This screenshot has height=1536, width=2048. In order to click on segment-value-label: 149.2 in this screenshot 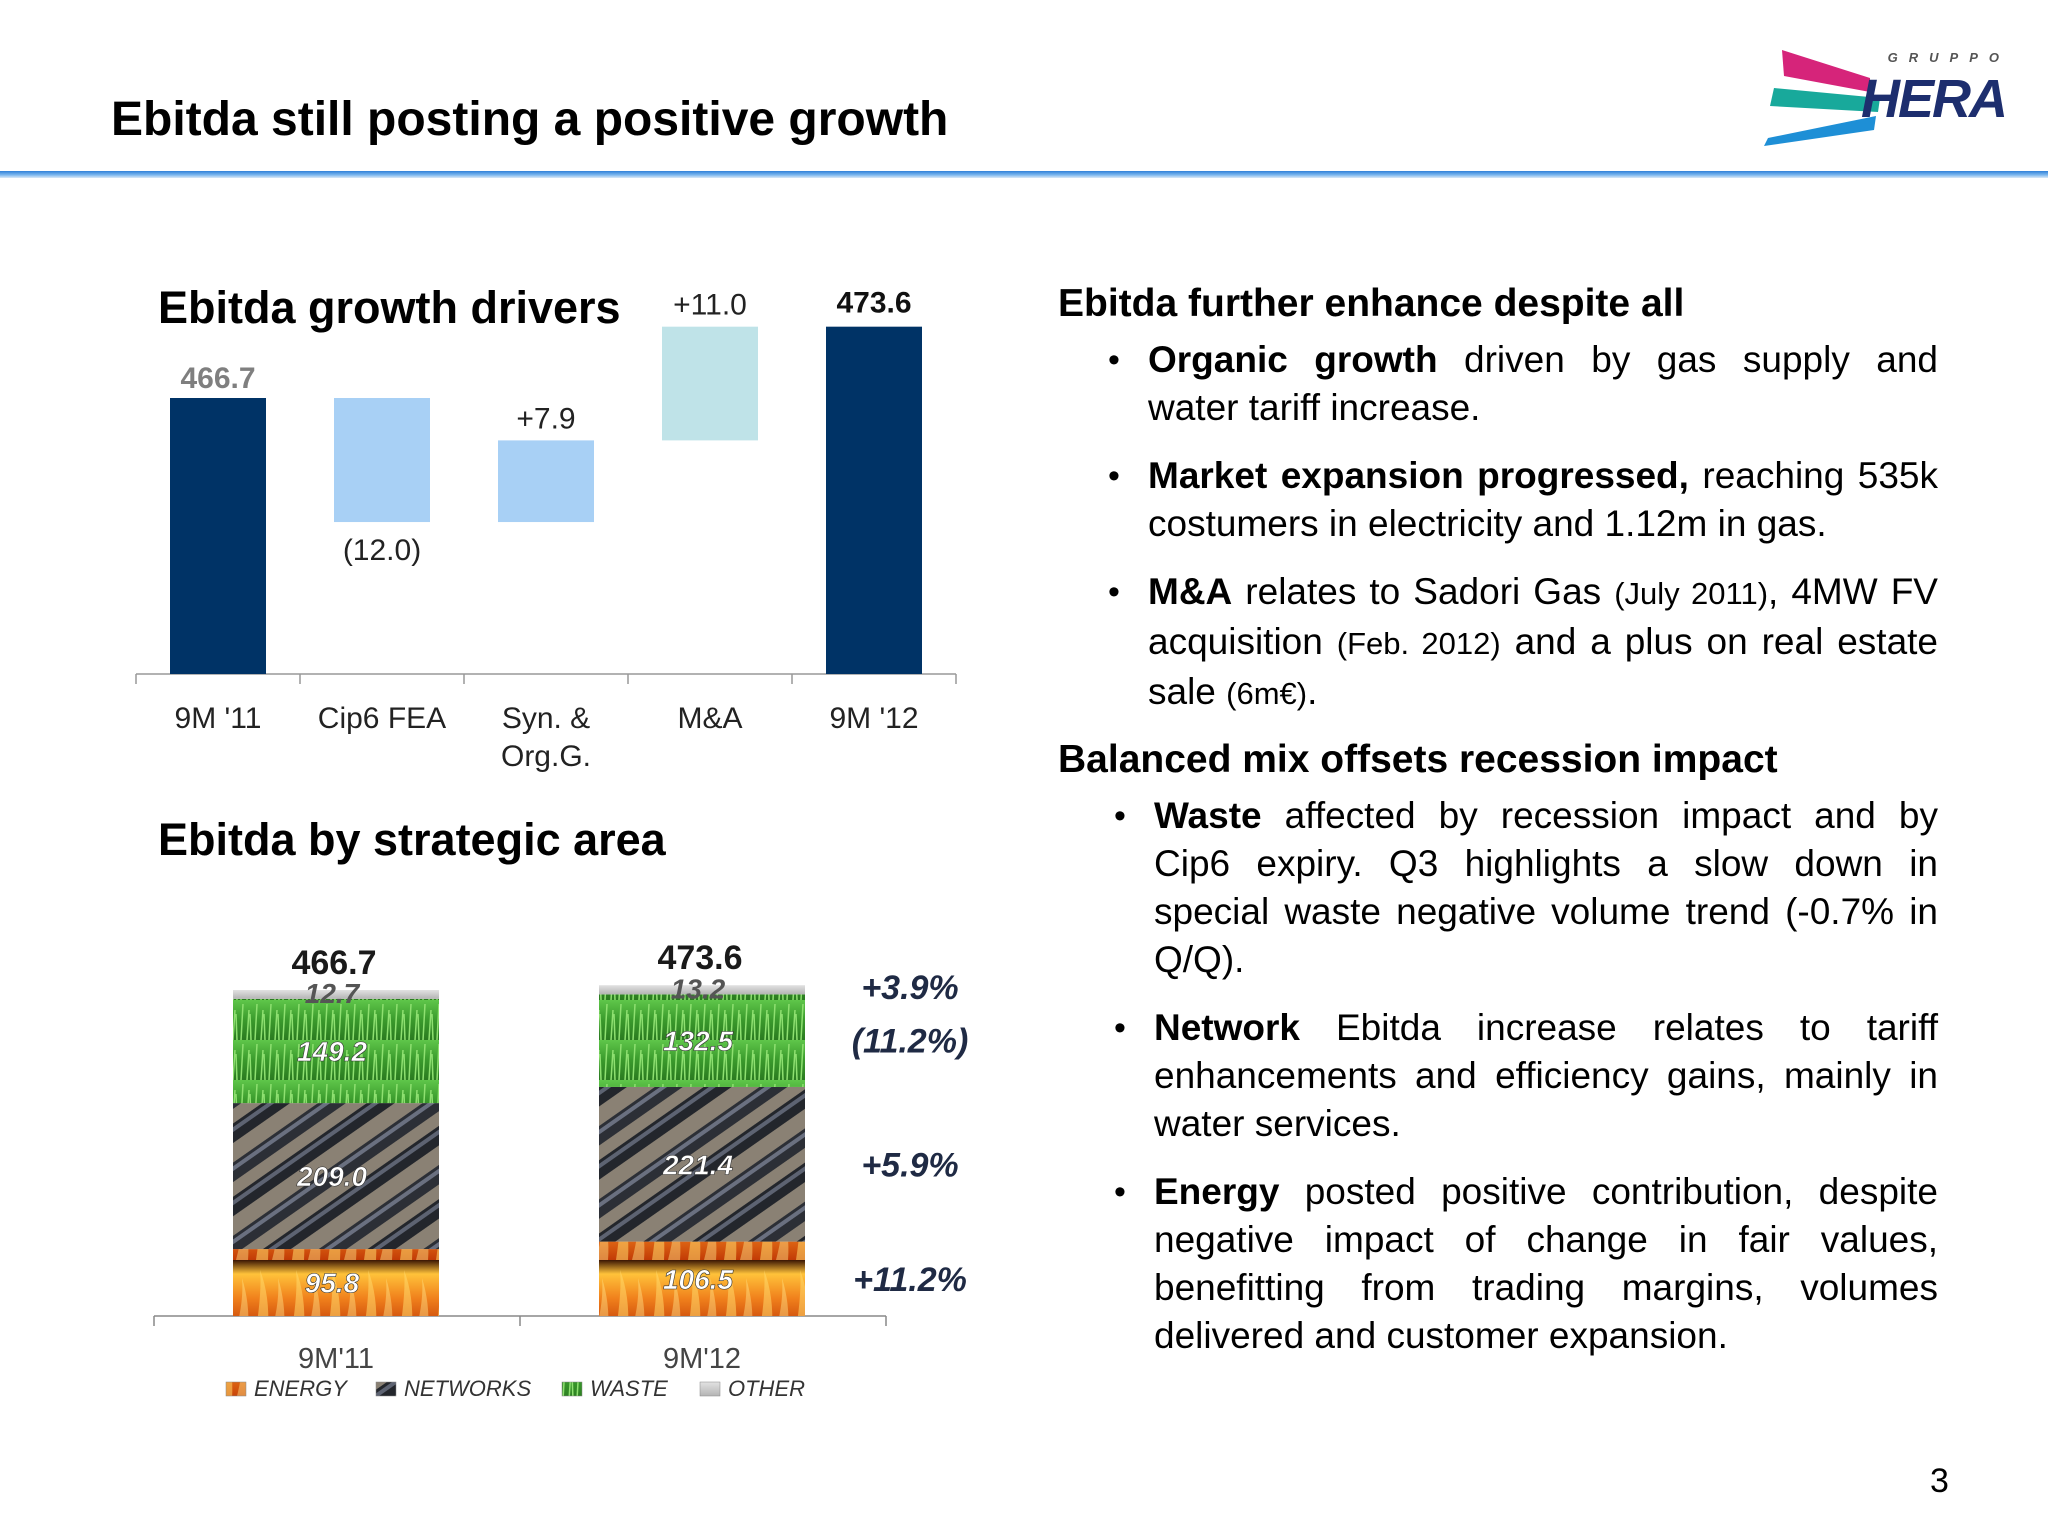, I will do `click(332, 1051)`.